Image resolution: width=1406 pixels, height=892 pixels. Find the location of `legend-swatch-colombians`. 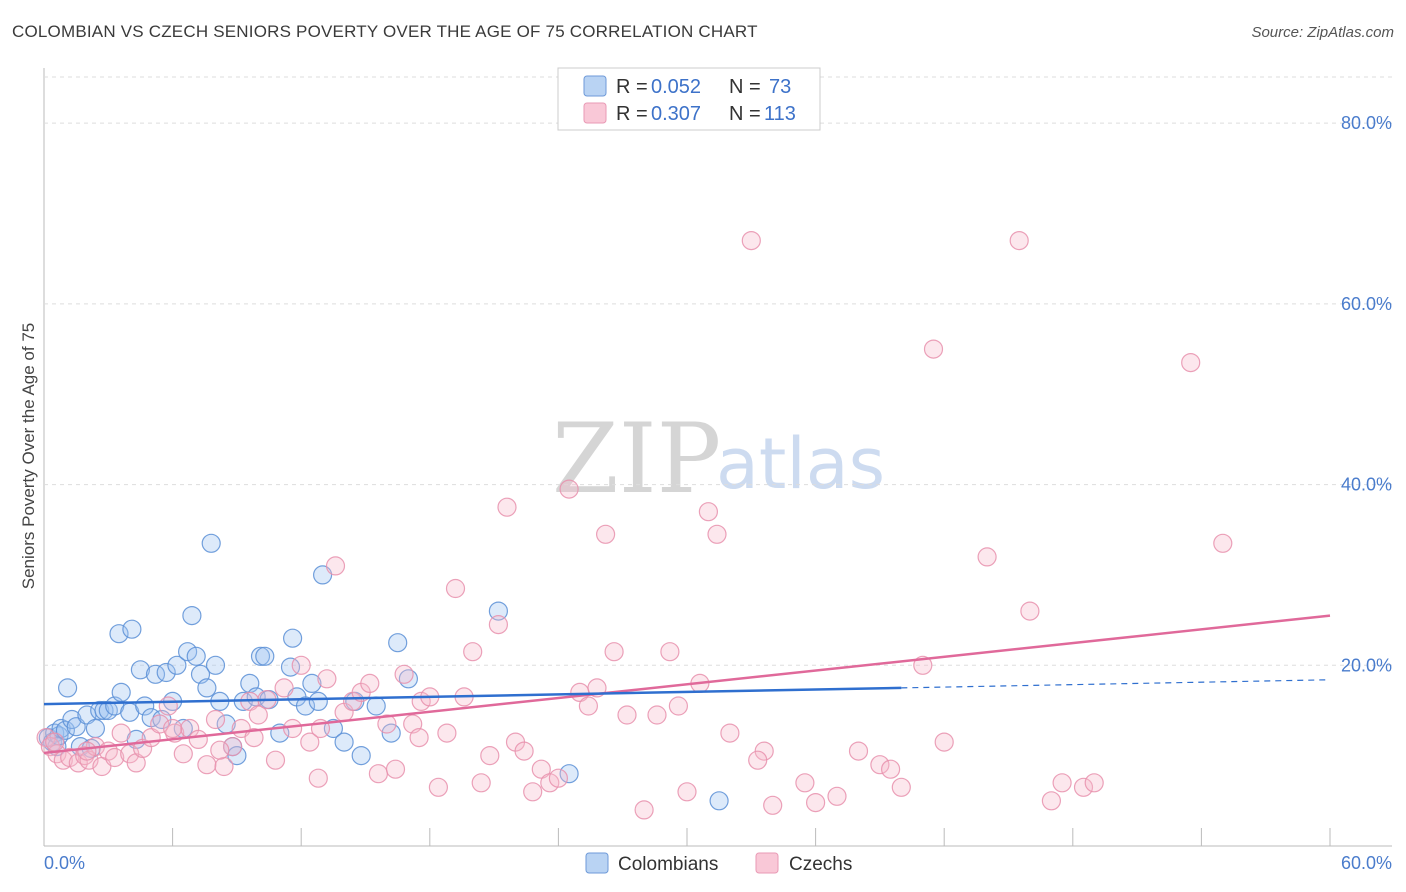

legend-swatch-colombians is located at coordinates (595, 86).